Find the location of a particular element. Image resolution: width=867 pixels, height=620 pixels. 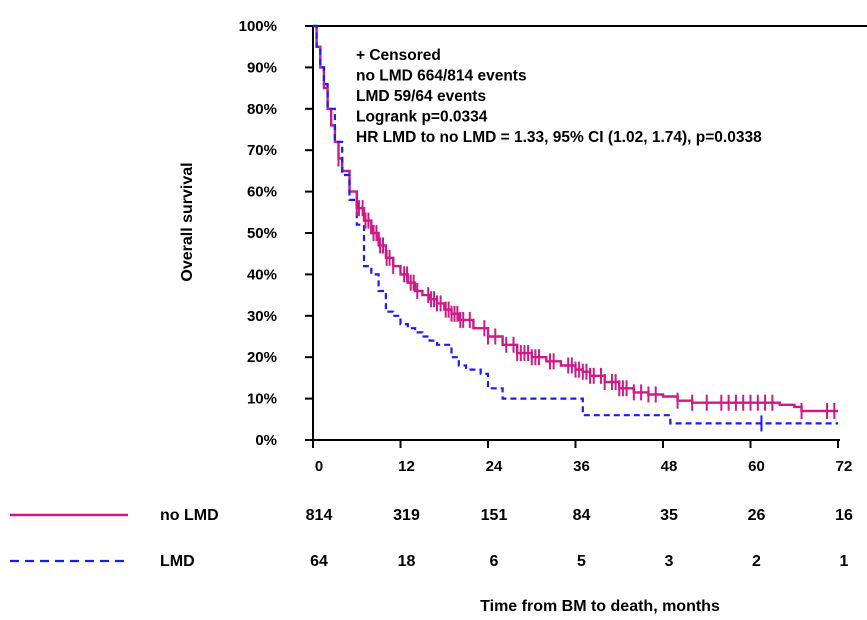

x-tick-label: 0 is located at coordinates (319, 466).